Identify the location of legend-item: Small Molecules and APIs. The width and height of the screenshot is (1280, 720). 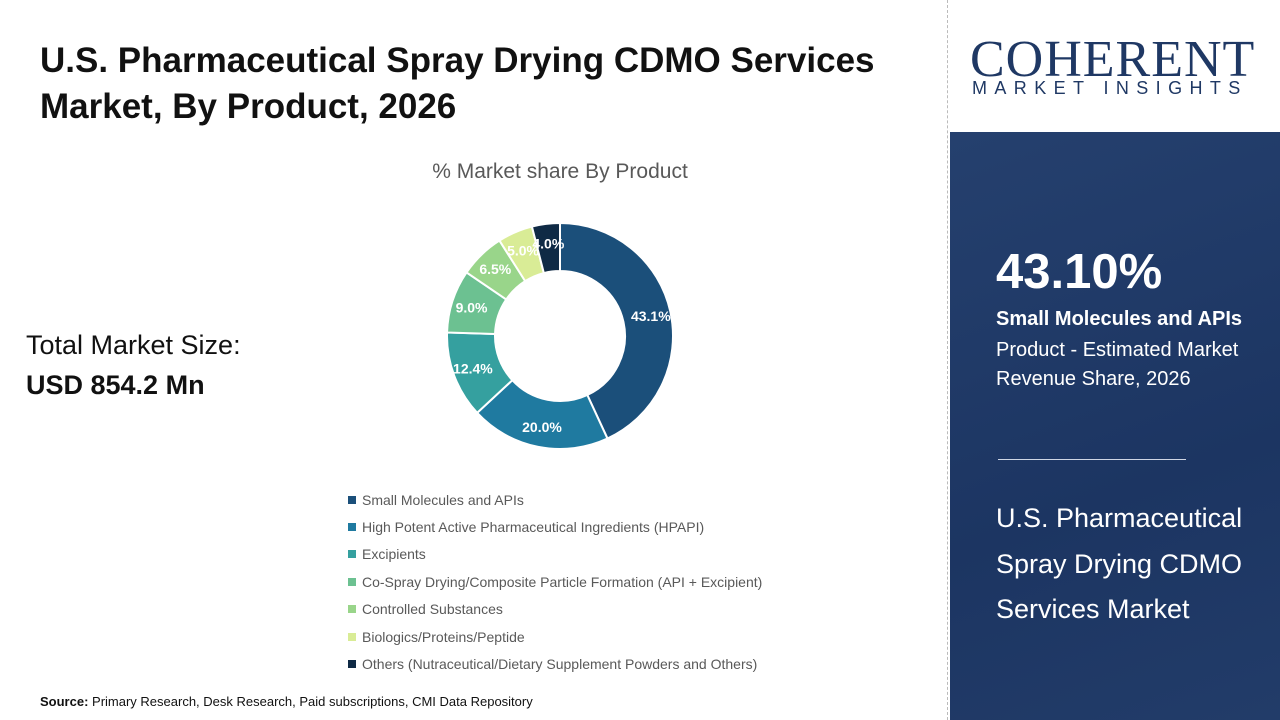
(555, 499).